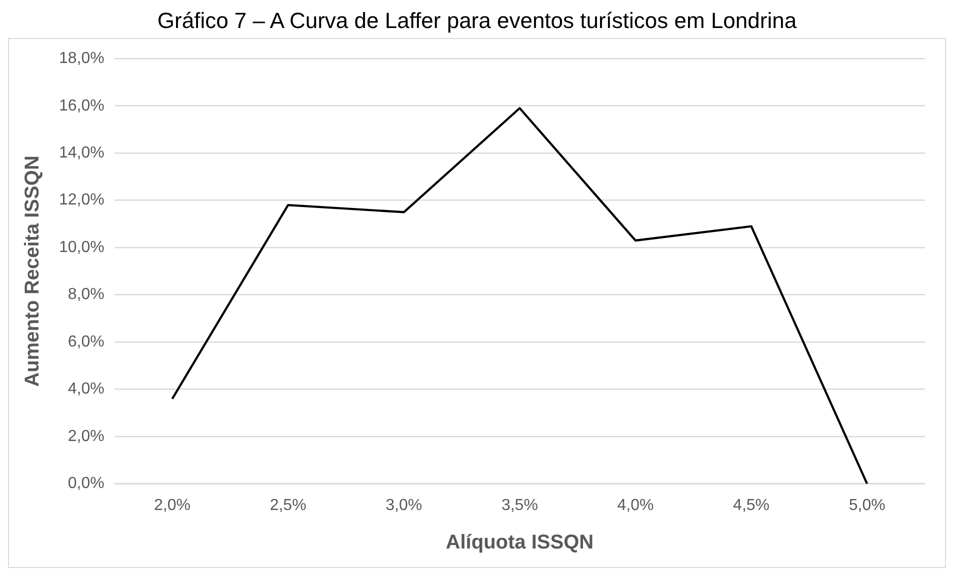  I want to click on x-axis-title: Alíquota ISSQN, so click(520, 543).